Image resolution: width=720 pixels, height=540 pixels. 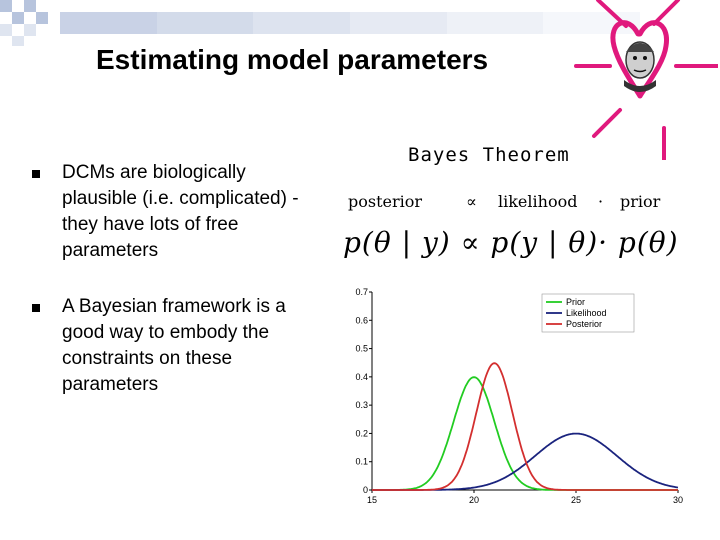 I want to click on series-line-posterior, so click(x=525, y=426).